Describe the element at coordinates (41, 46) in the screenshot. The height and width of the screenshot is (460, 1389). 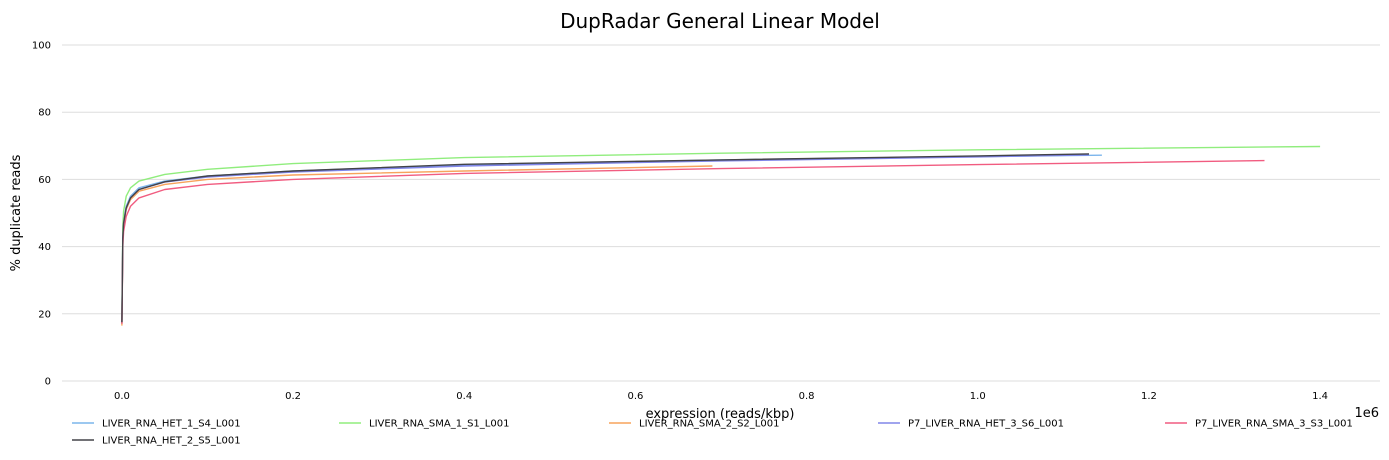
I see `y-tick-label: 100` at that location.